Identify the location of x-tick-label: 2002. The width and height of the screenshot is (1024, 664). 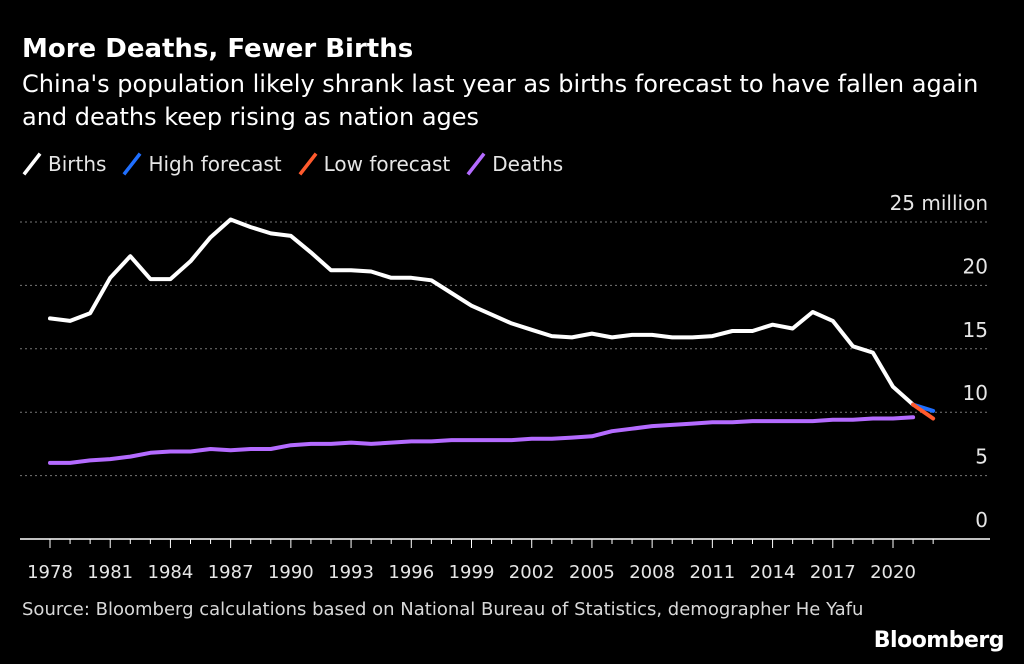
(532, 572).